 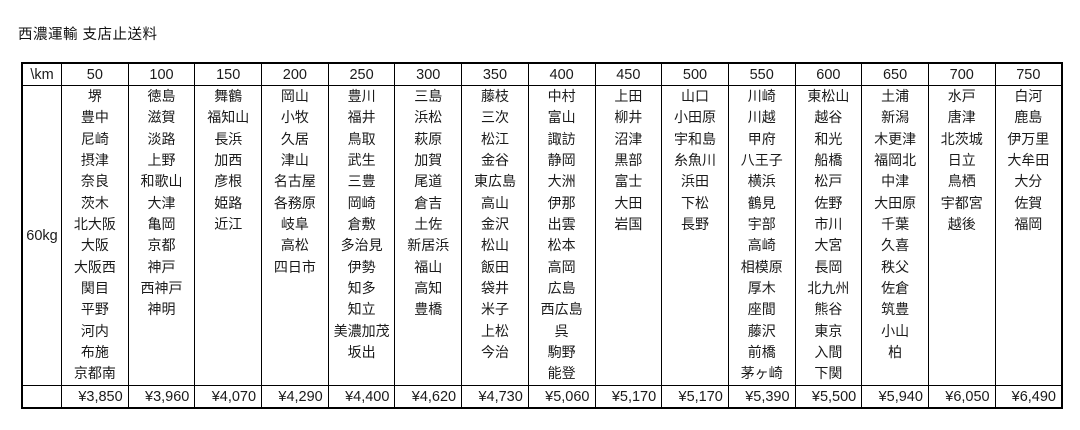 I want to click on price-cell: ¥3,960, so click(x=161, y=397).